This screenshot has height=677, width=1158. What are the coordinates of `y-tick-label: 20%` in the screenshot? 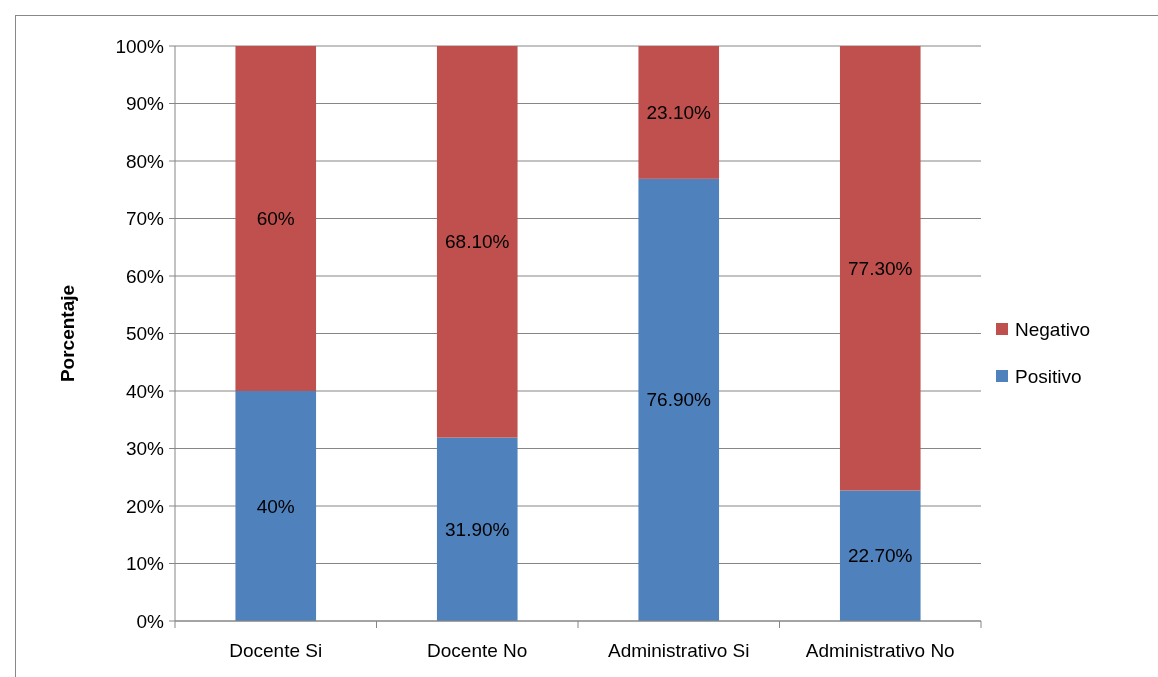 It's located at (145, 506).